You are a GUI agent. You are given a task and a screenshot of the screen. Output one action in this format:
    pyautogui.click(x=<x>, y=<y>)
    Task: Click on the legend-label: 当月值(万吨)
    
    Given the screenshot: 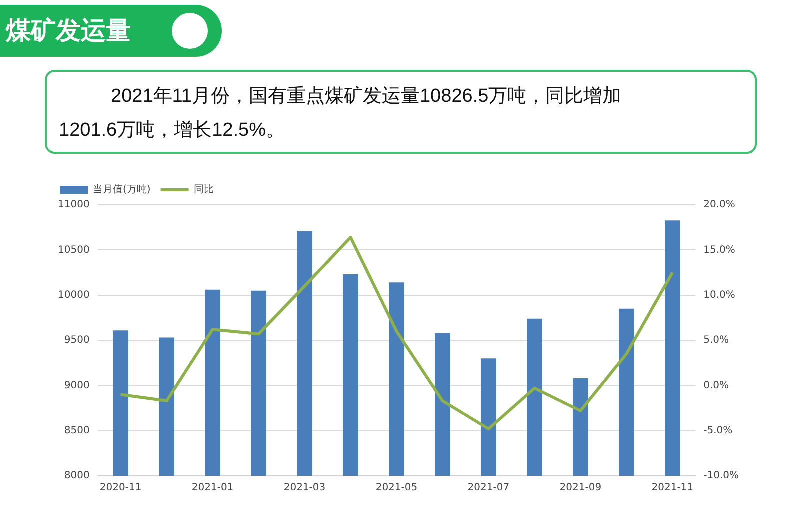 What is the action you would take?
    pyautogui.click(x=122, y=190)
    